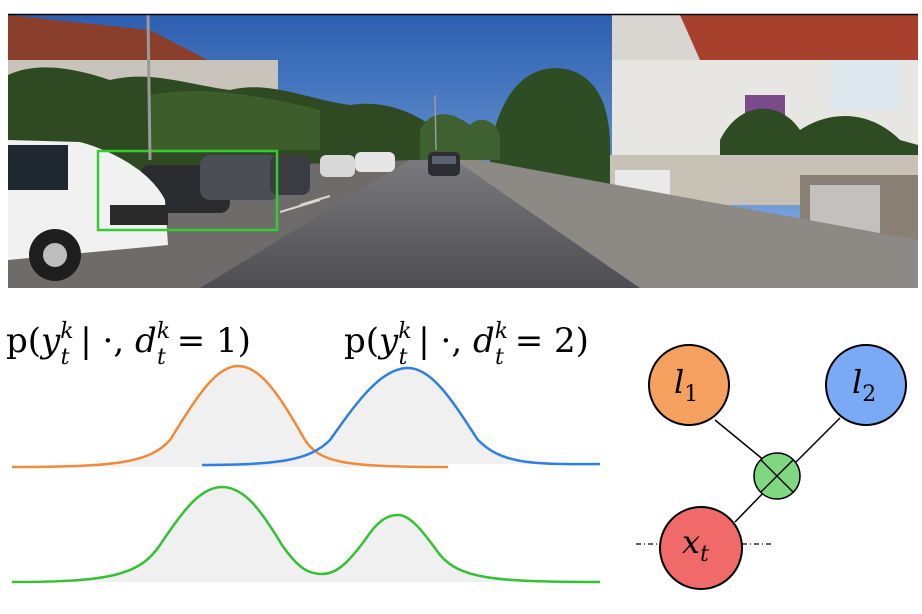  I want to click on svg-text: xt, so click(695, 545).